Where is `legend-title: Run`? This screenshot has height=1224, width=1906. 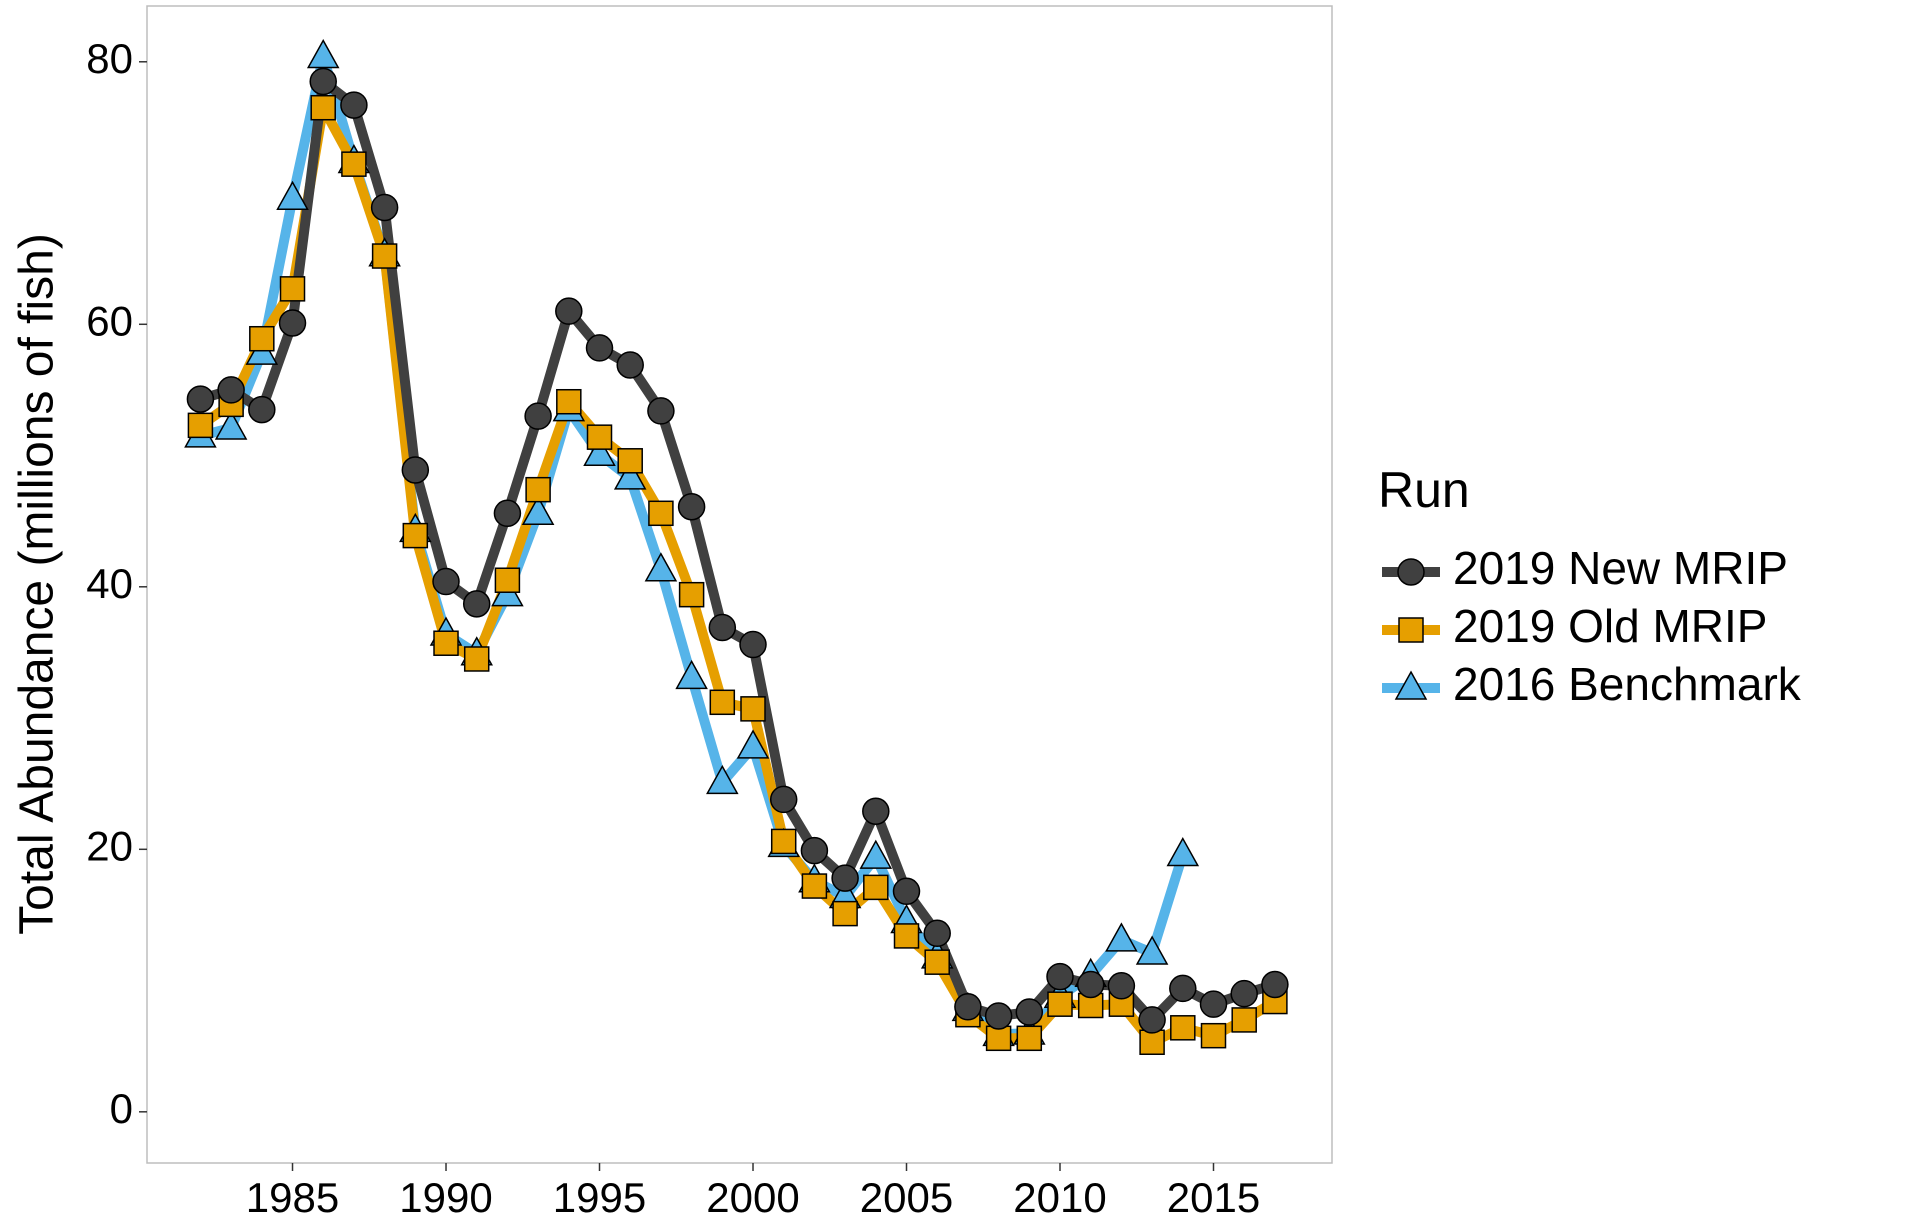 legend-title: Run is located at coordinates (1424, 490).